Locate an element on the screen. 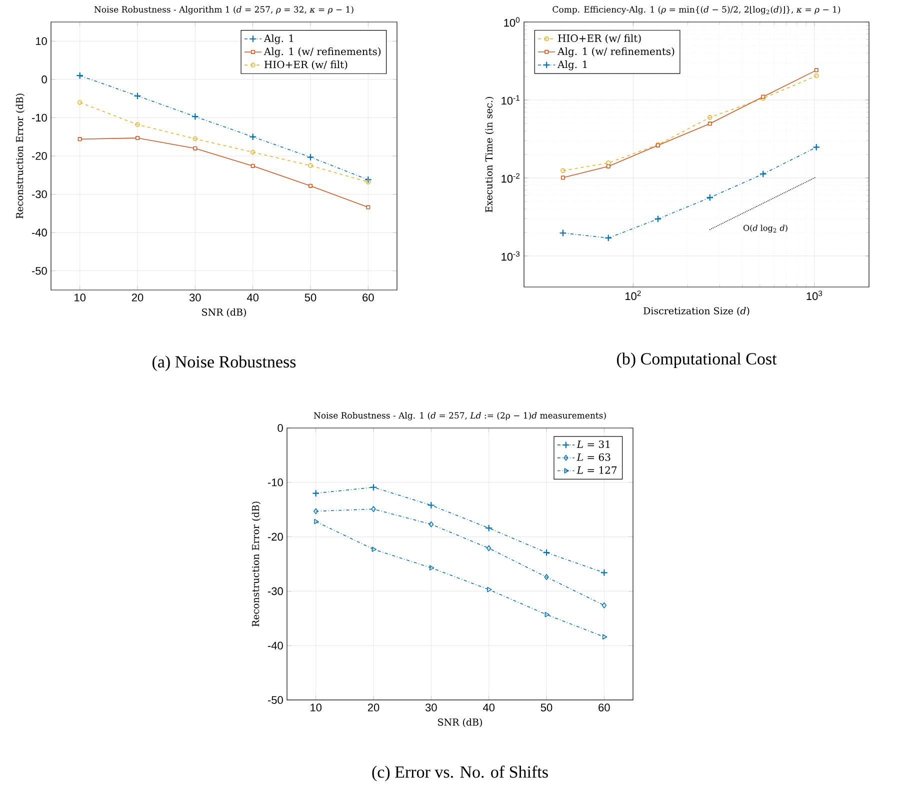 The image size is (915, 789). text: (c) Error vs. No. of Shifts is located at coordinates (460, 774).